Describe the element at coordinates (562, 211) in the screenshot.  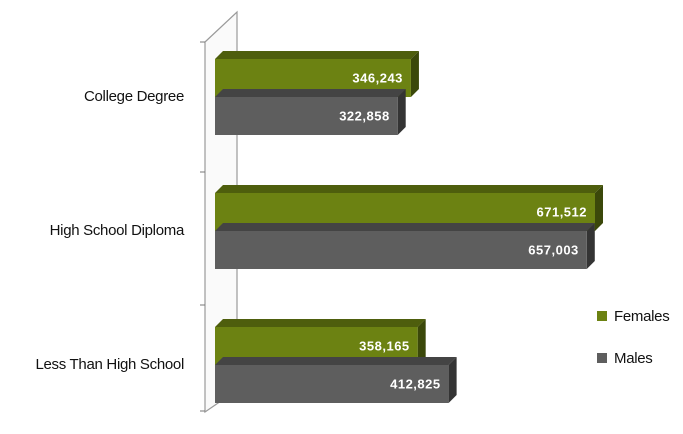
I see `value-label: 671,512` at that location.